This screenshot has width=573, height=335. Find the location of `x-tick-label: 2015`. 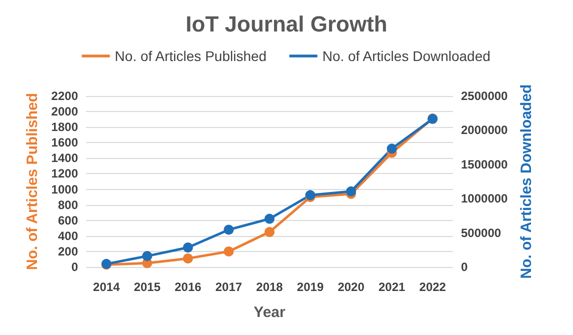

x-tick-label: 2015 is located at coordinates (147, 287).